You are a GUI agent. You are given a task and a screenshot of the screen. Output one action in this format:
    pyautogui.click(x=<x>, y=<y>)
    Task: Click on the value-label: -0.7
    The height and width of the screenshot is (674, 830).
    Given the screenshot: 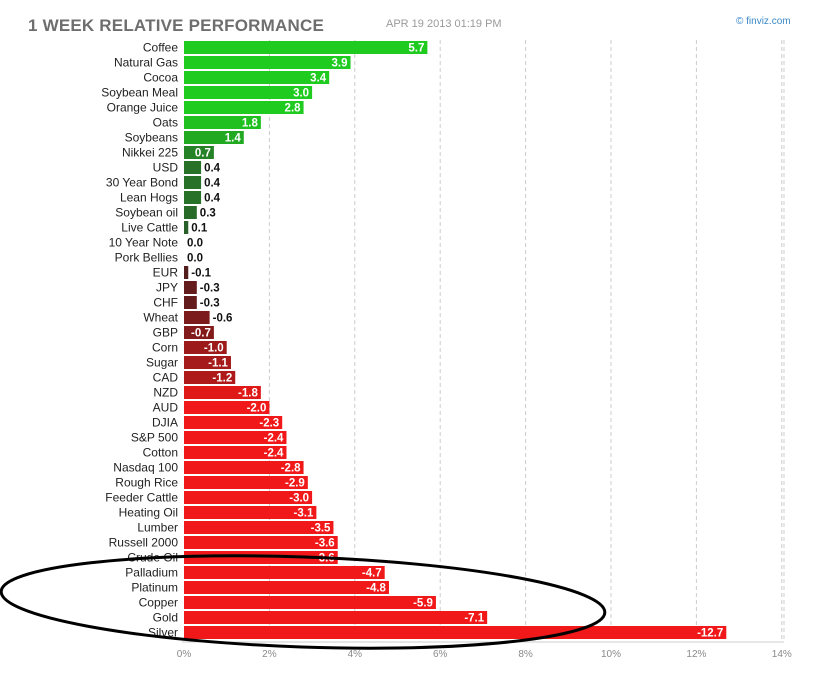 What is the action you would take?
    pyautogui.click(x=201, y=334)
    